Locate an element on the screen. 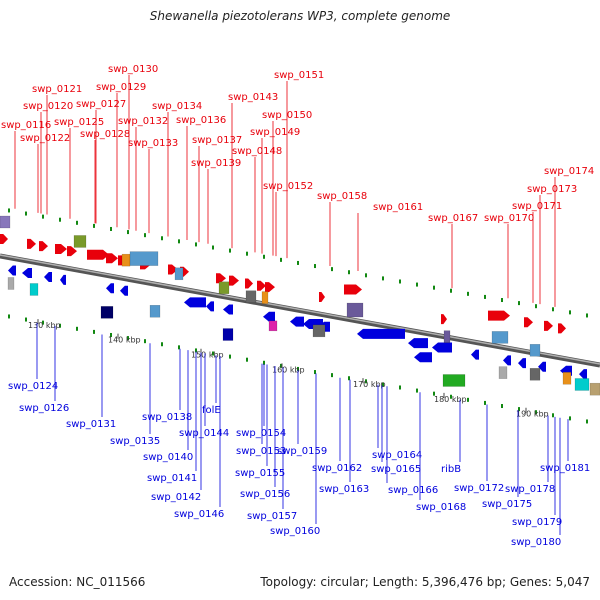 This screenshot has height=600, width=600. gene-label-bottom: swp_0135 is located at coordinates (135, 441).